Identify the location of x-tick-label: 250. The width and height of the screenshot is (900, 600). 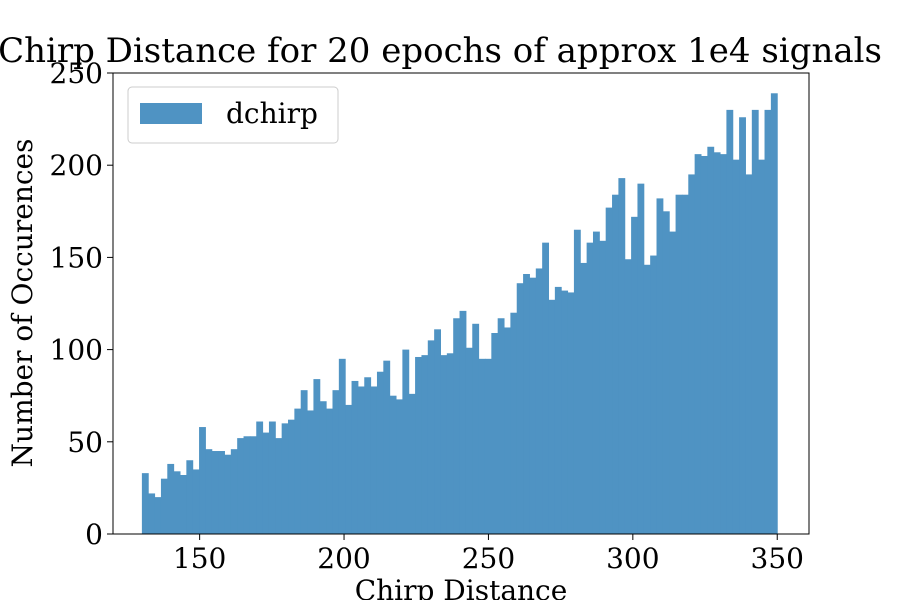
(488, 558).